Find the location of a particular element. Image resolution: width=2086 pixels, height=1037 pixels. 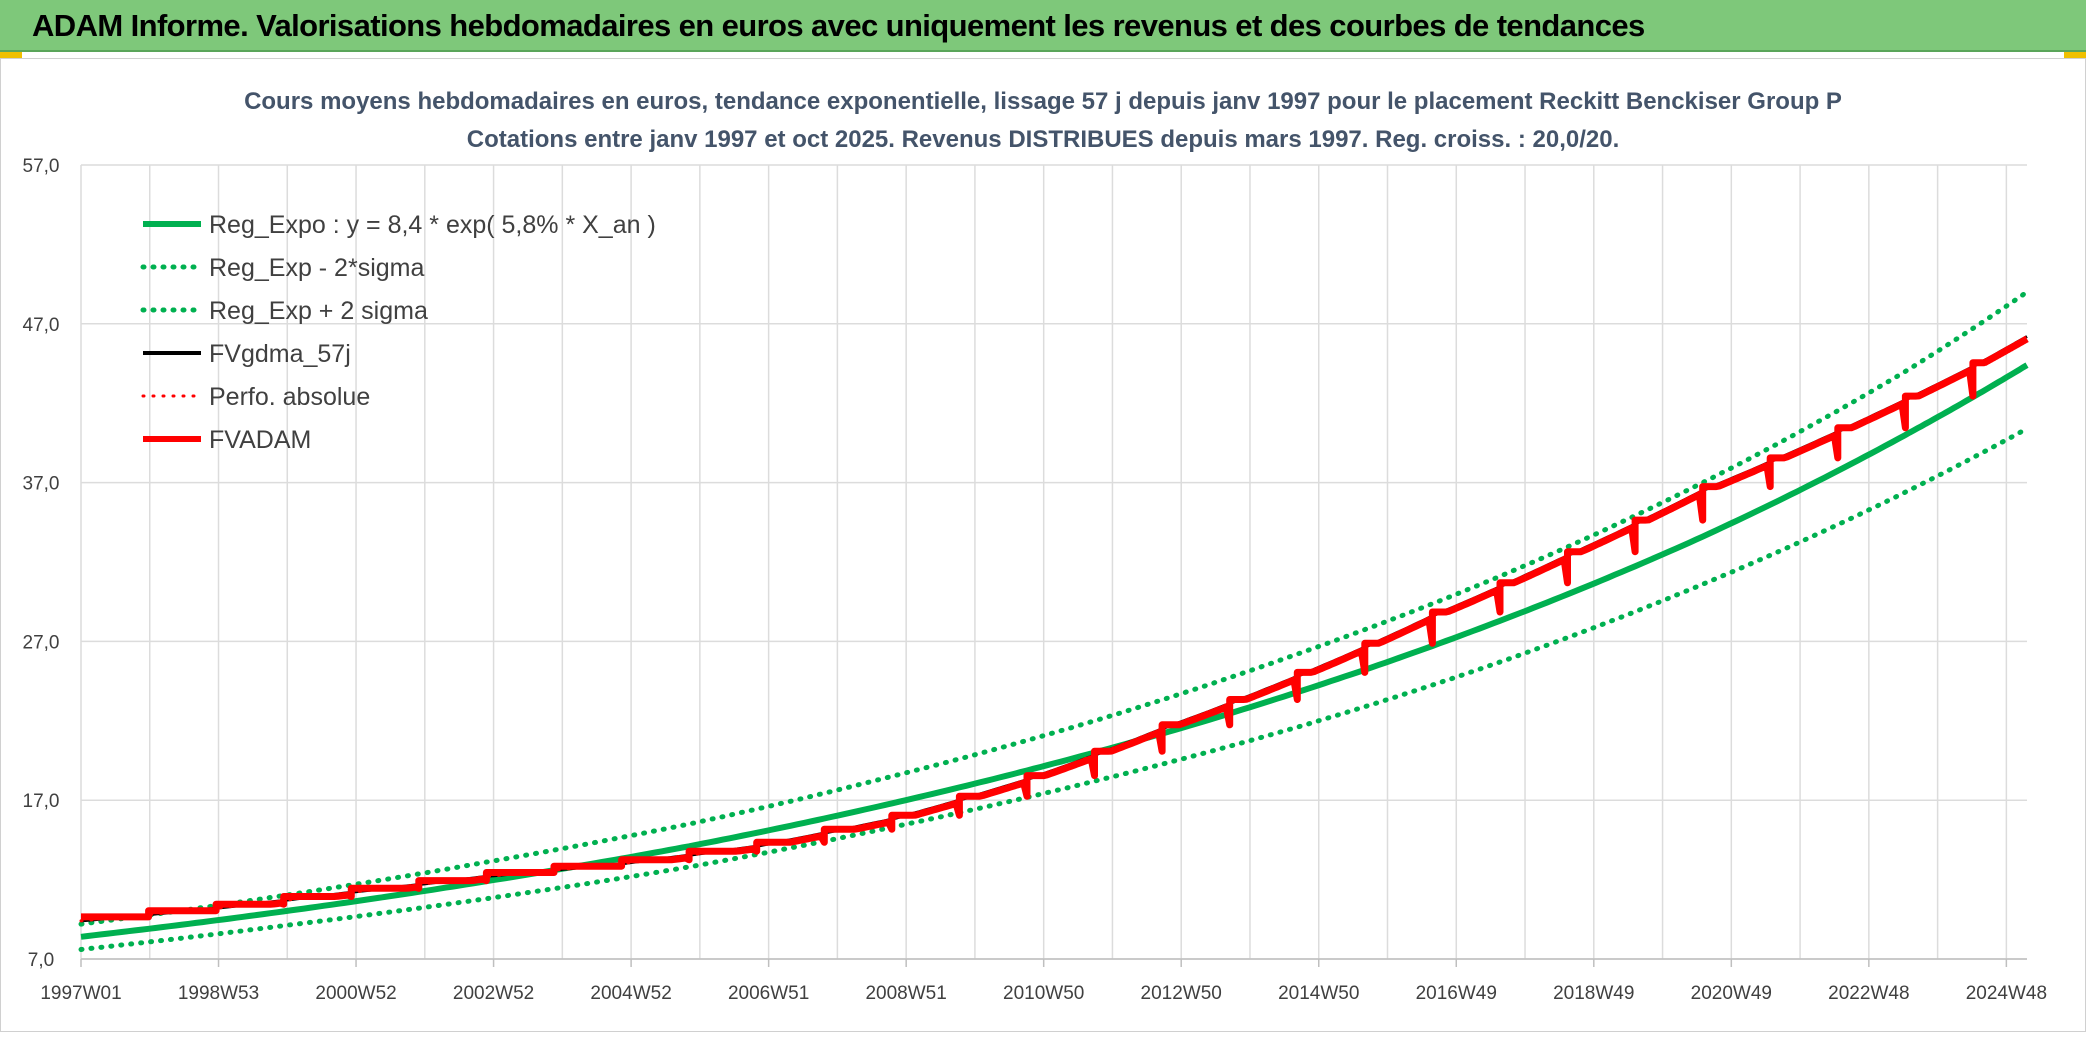

y-tick-label: 7,0 is located at coordinates (41, 960).